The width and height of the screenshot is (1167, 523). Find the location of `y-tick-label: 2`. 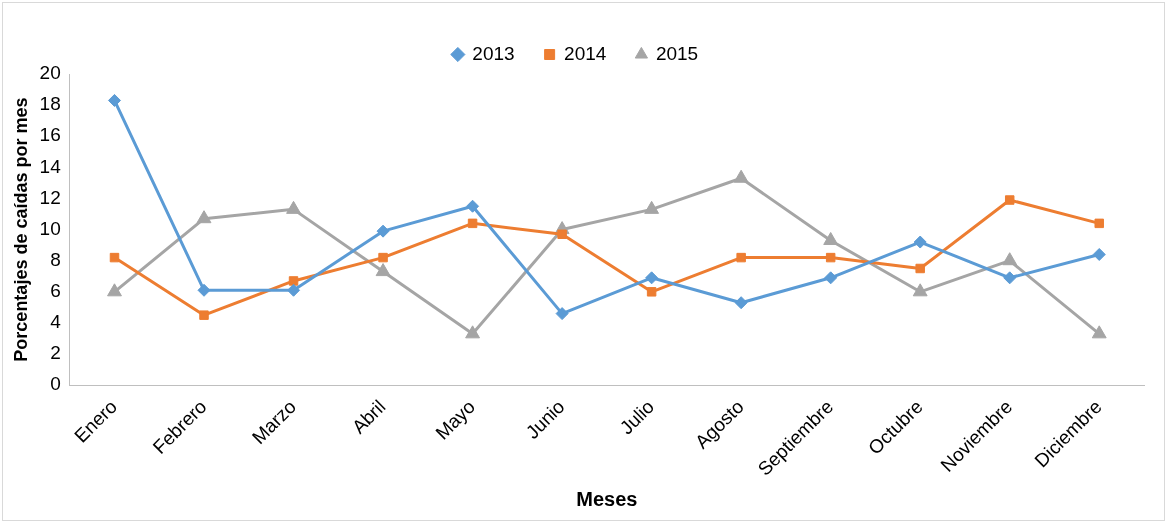

y-tick-label: 2 is located at coordinates (55, 353).